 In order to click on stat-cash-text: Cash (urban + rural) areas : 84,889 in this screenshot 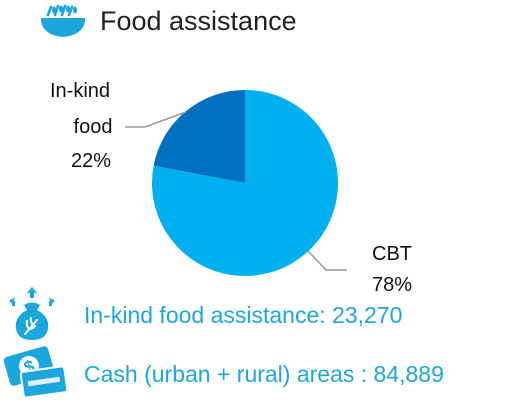, I will do `click(264, 374)`.